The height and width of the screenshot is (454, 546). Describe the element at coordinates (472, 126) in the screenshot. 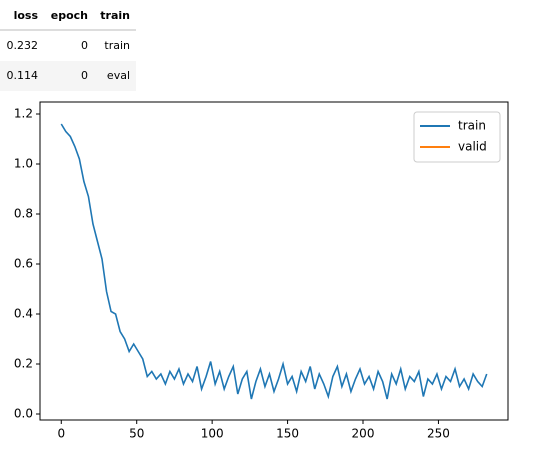

I see `legend-label: train` at that location.